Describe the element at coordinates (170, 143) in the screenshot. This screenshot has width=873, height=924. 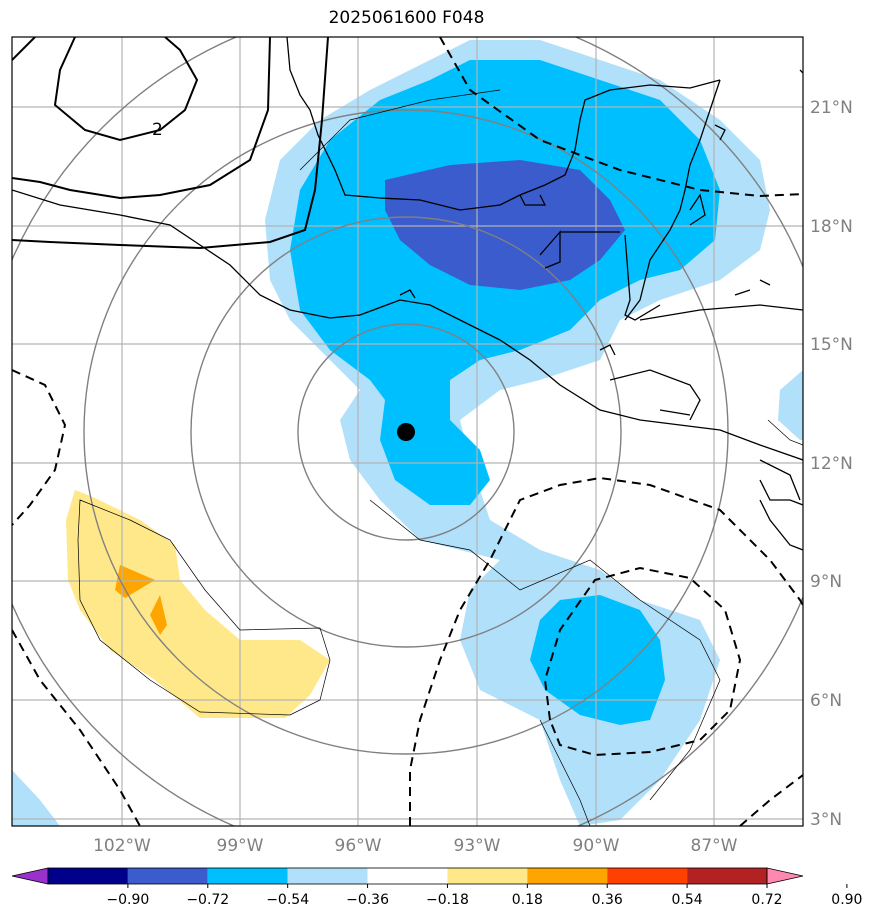
I see `solid-contours` at that location.